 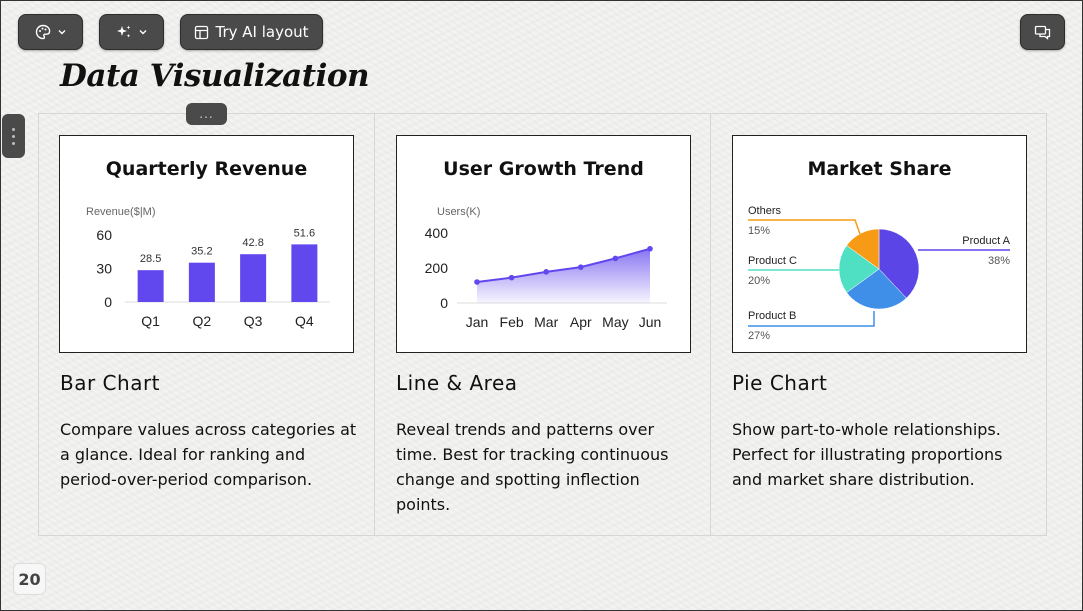 I want to click on slice-label: Others, so click(x=765, y=211).